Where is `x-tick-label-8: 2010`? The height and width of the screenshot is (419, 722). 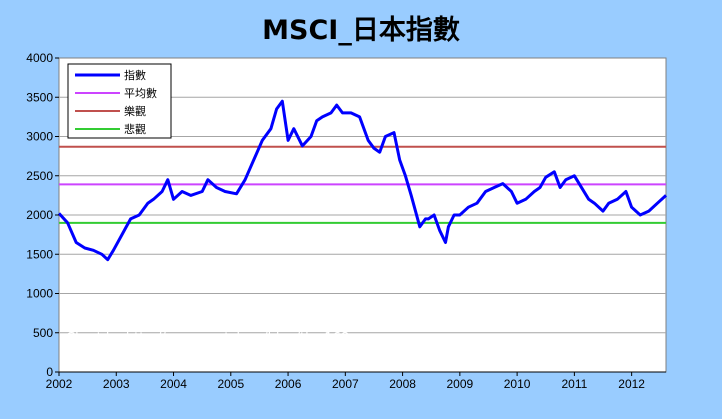
x-tick-label-8: 2010 is located at coordinates (517, 384).